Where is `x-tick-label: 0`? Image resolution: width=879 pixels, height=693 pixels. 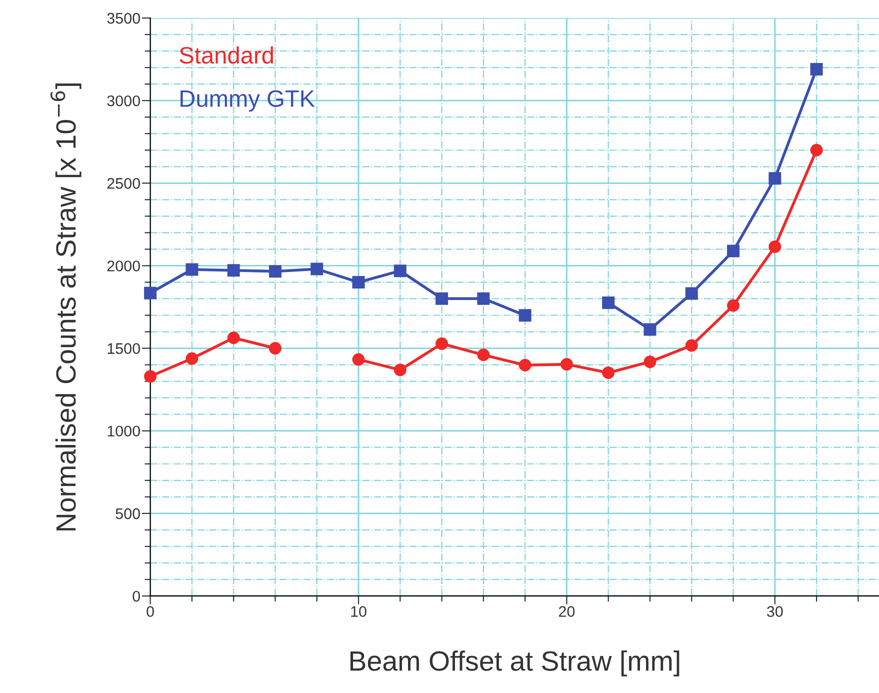 x-tick-label: 0 is located at coordinates (150, 611).